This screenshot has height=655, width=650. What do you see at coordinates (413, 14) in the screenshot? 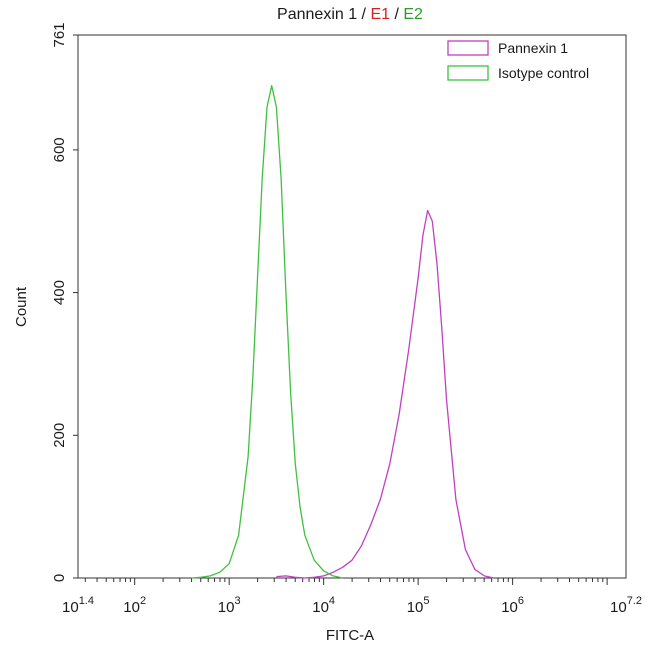
I see `title-part: E2` at bounding box center [413, 14].